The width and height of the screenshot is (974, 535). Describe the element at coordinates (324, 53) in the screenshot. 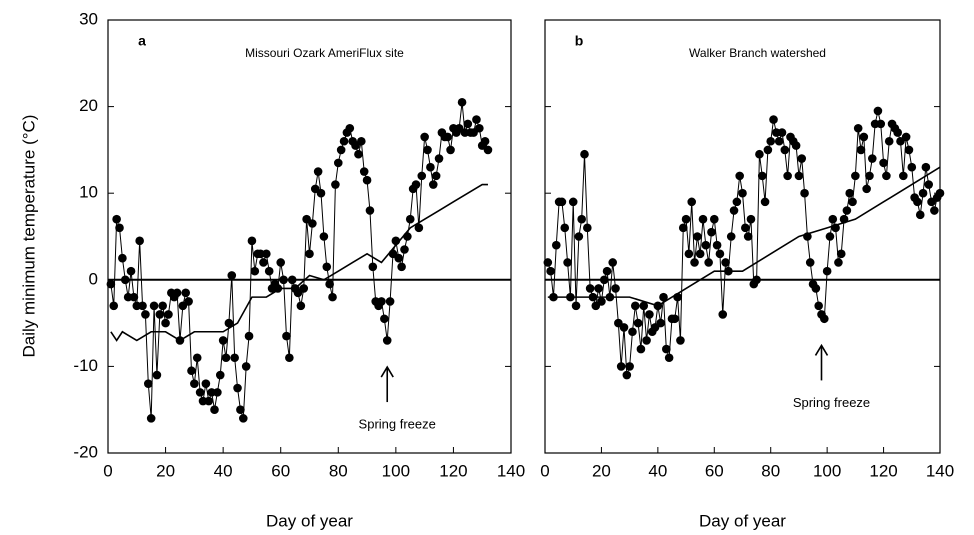

I see `panel-title: Missouri Ozark AmeriFlux site` at that location.